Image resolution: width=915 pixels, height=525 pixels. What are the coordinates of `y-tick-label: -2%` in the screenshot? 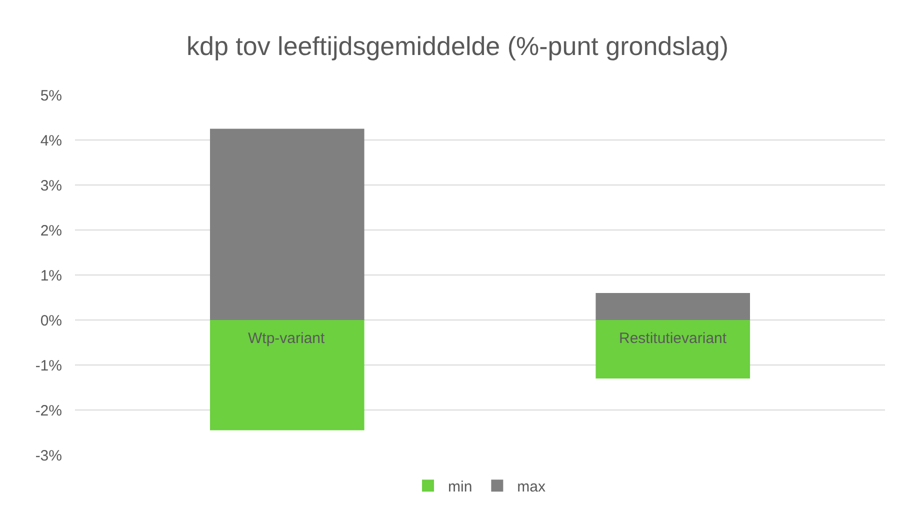 It's located at (48, 411).